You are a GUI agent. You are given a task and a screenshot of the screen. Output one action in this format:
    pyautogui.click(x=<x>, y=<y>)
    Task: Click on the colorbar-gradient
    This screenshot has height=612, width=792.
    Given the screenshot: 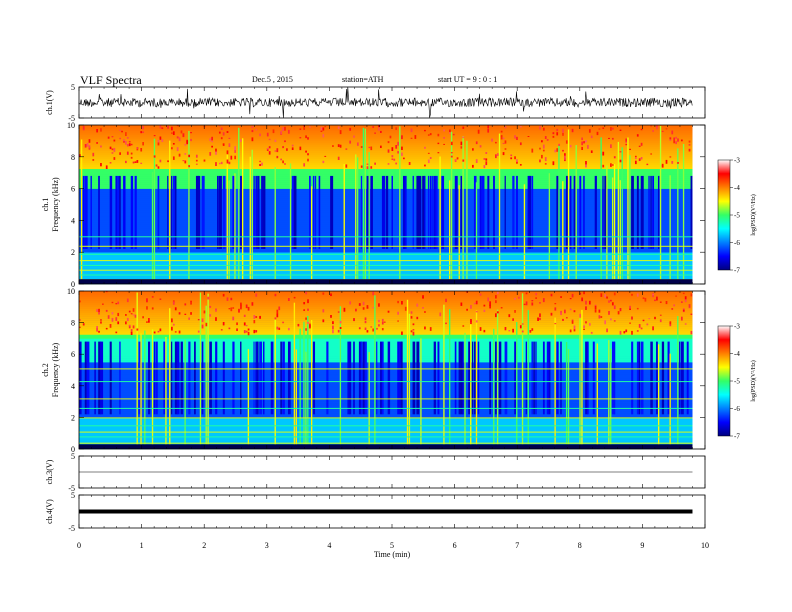 What is the action you would take?
    pyautogui.click(x=724, y=381)
    